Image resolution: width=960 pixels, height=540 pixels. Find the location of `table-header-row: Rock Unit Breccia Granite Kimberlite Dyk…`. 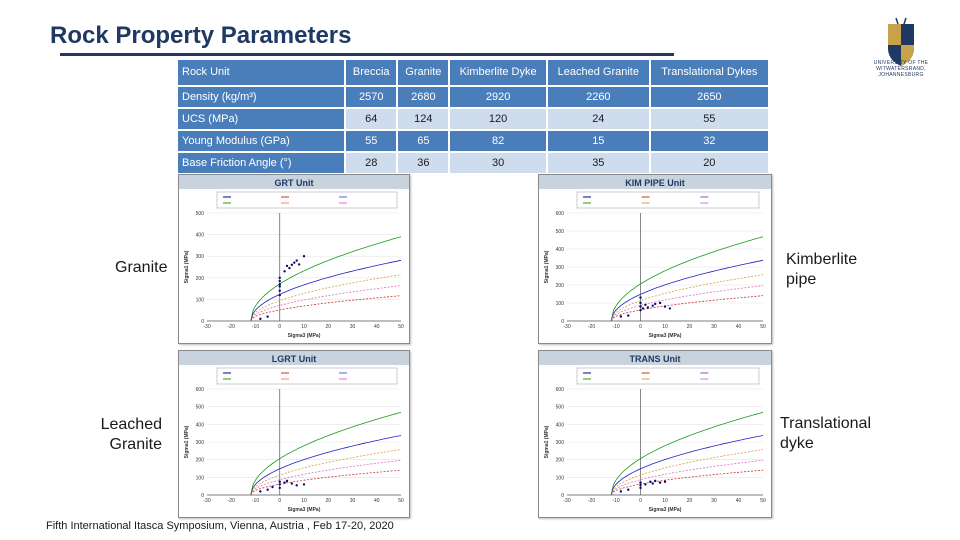

table-header-row: Rock Unit Breccia Granite Kimberlite Dyk… is located at coordinates (474, 73).